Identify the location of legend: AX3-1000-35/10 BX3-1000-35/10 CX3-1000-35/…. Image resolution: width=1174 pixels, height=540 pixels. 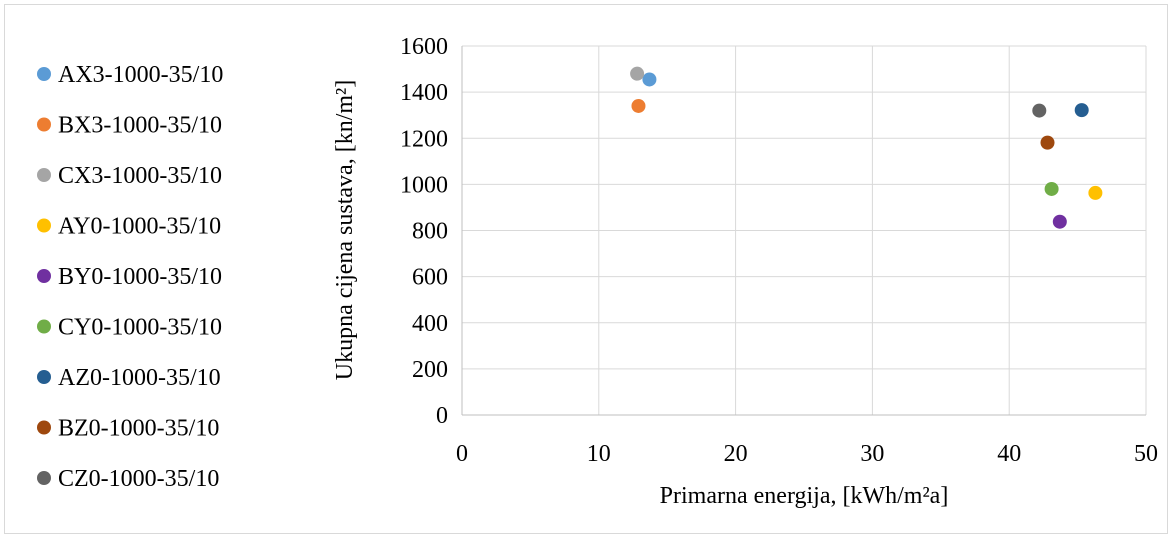
(130, 277).